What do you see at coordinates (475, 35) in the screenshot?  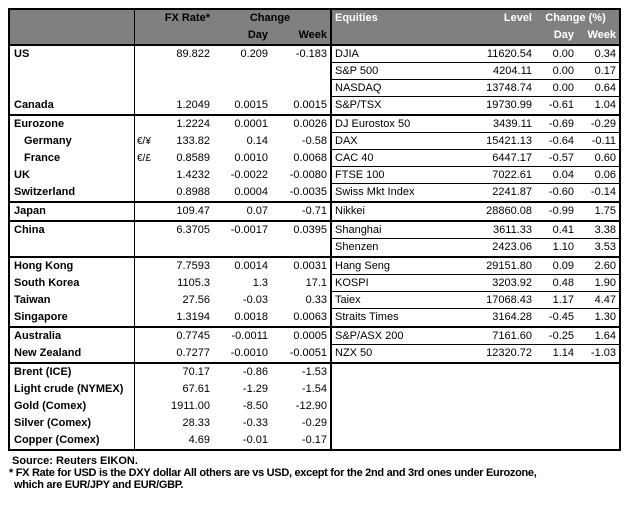 I see `equities-header-row-2: Day Week` at bounding box center [475, 35].